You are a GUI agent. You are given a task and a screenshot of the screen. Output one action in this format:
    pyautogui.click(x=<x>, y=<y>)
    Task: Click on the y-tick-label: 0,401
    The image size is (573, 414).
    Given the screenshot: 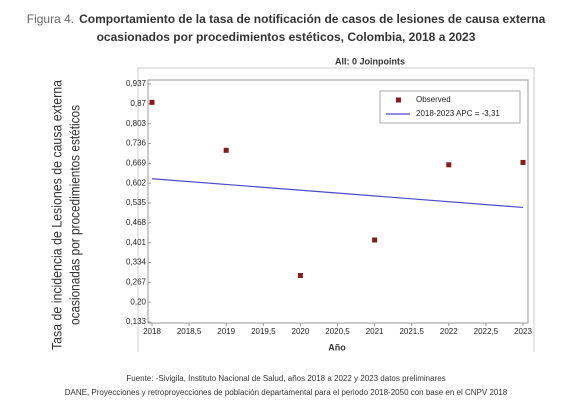 What is the action you would take?
    pyautogui.click(x=136, y=242)
    